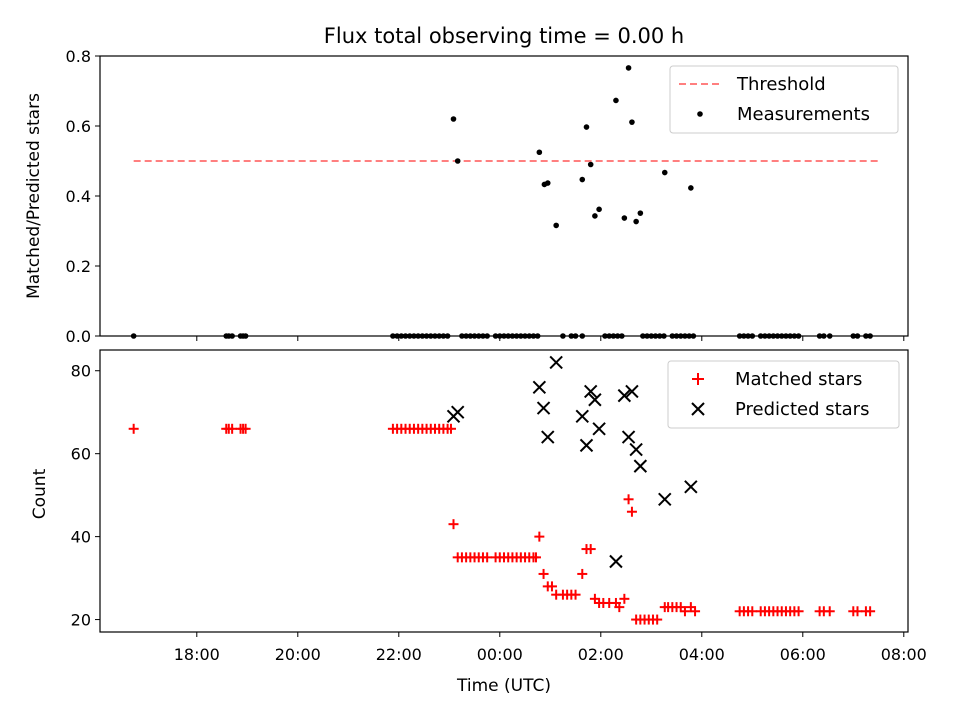 The width and height of the screenshot is (960, 720). What do you see at coordinates (81, 454) in the screenshot?
I see `bottom-y-tick-label: 60` at bounding box center [81, 454].